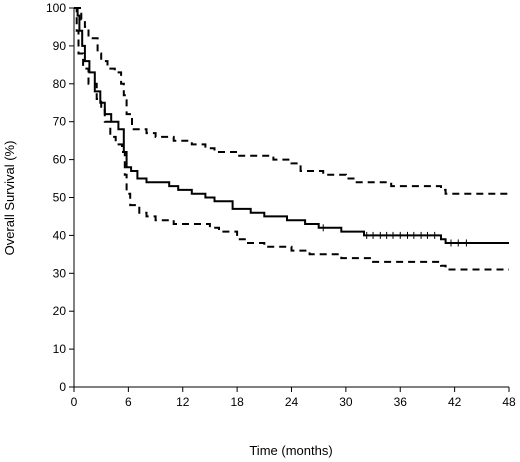 The height and width of the screenshot is (462, 520). I want to click on y-tick-label: 70, so click(60, 122).